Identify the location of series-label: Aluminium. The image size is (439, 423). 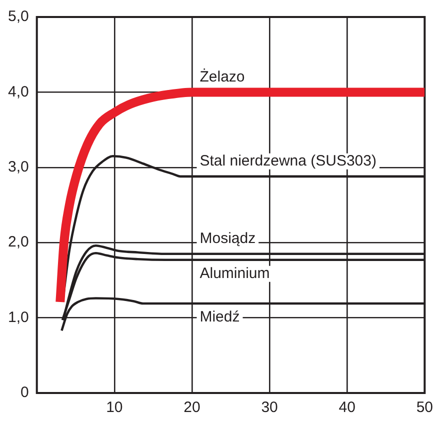
(235, 273).